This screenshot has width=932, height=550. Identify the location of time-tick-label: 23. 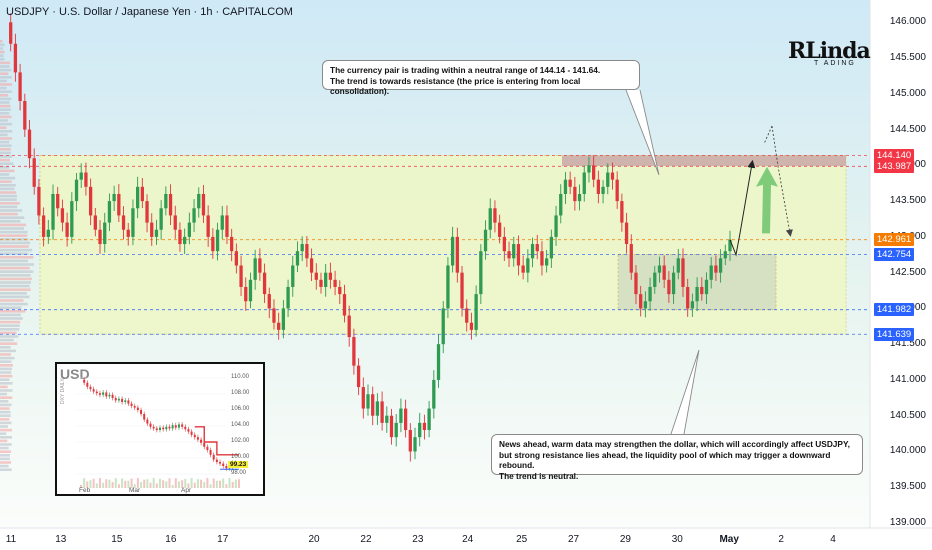
(418, 539).